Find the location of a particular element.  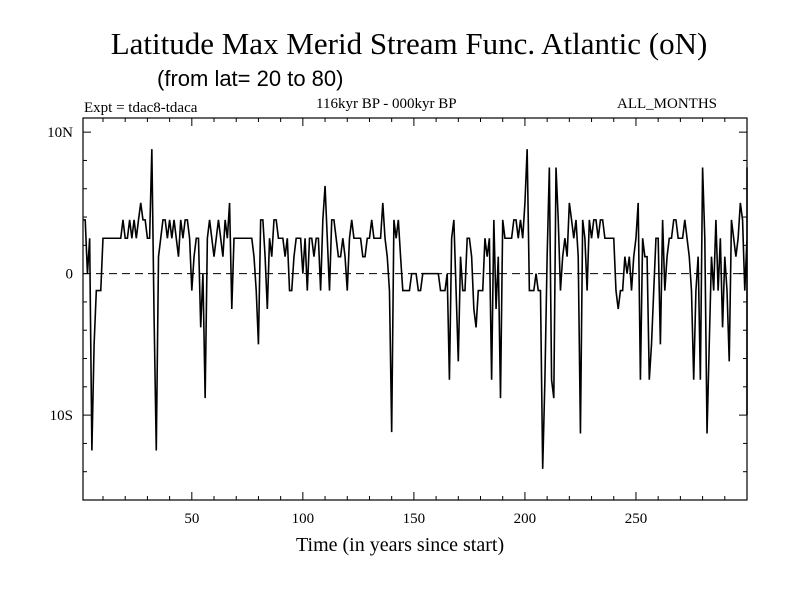

x-tick-label: 250 is located at coordinates (636, 519).